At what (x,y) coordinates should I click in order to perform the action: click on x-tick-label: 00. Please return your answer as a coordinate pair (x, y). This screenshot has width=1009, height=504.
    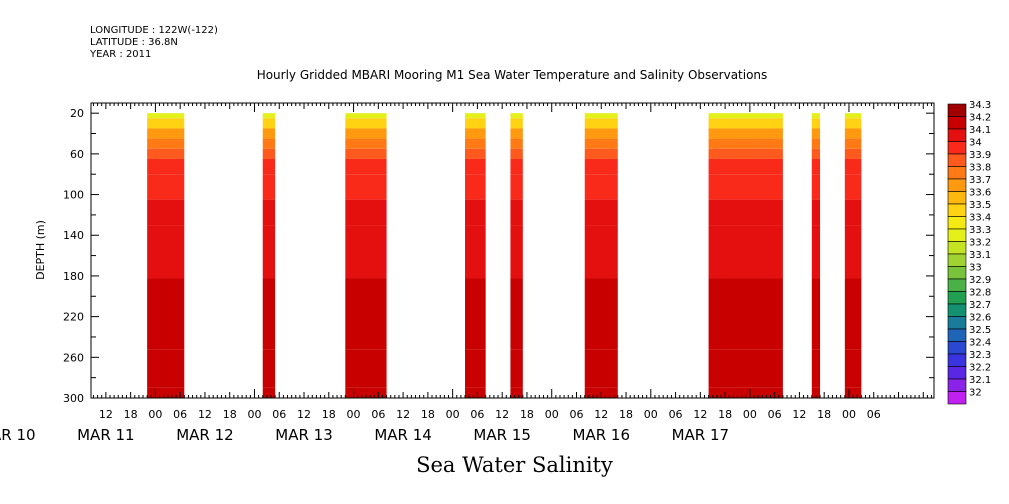
    Looking at the image, I should click on (849, 414).